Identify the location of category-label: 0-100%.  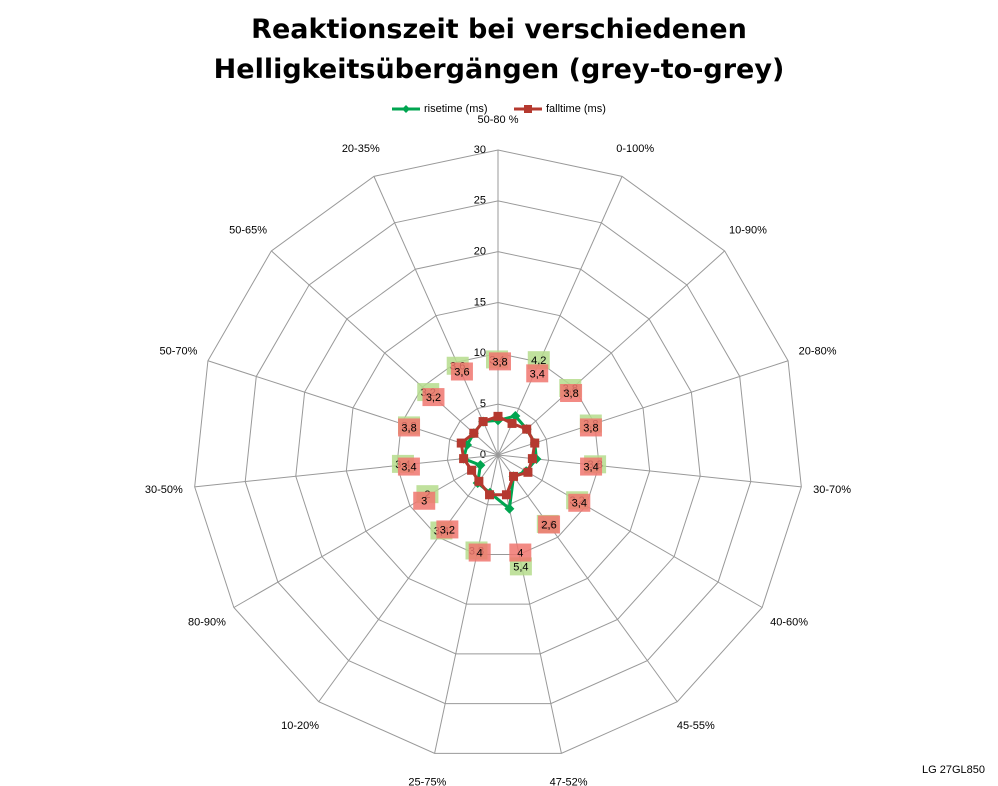
(635, 149).